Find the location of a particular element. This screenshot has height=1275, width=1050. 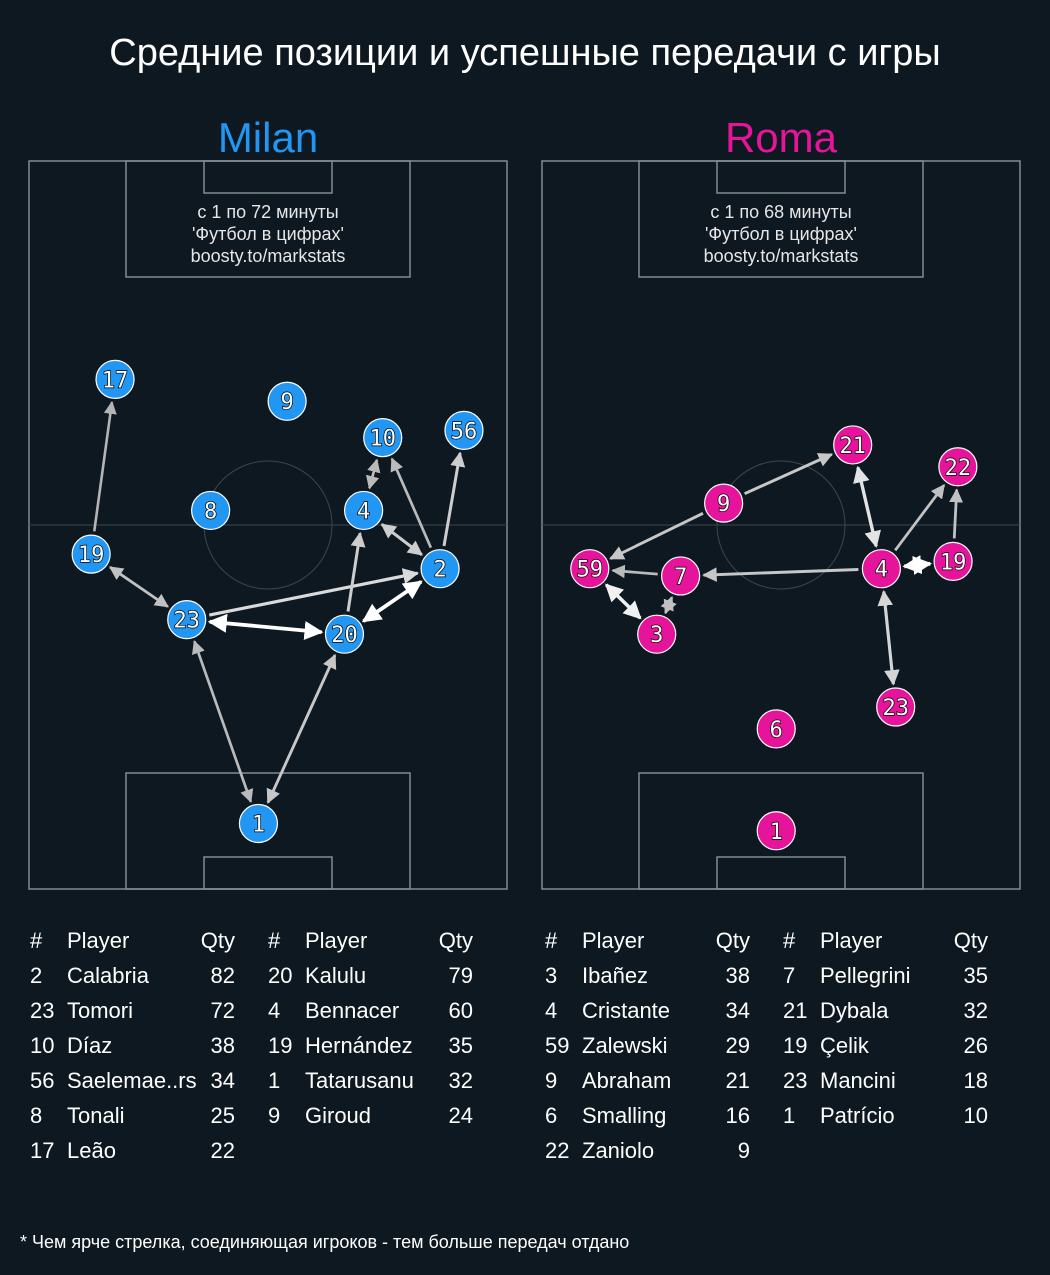

note-line: с 1 по 68 минуты is located at coordinates (781, 212).